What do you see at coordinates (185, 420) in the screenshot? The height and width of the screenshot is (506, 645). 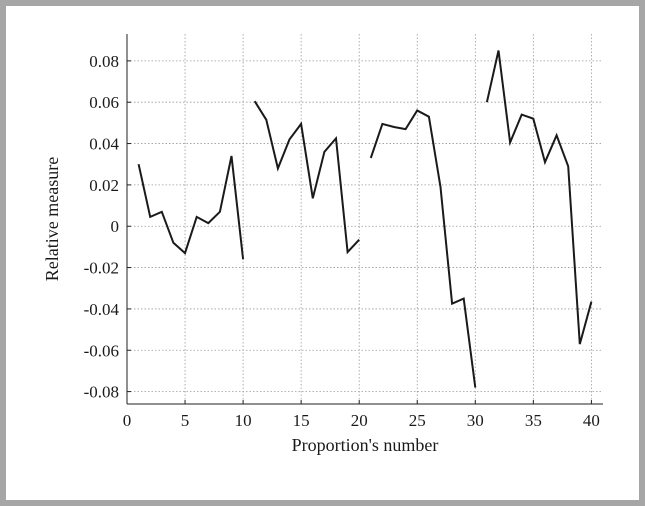 I see `x-tick-label: 5` at bounding box center [185, 420].